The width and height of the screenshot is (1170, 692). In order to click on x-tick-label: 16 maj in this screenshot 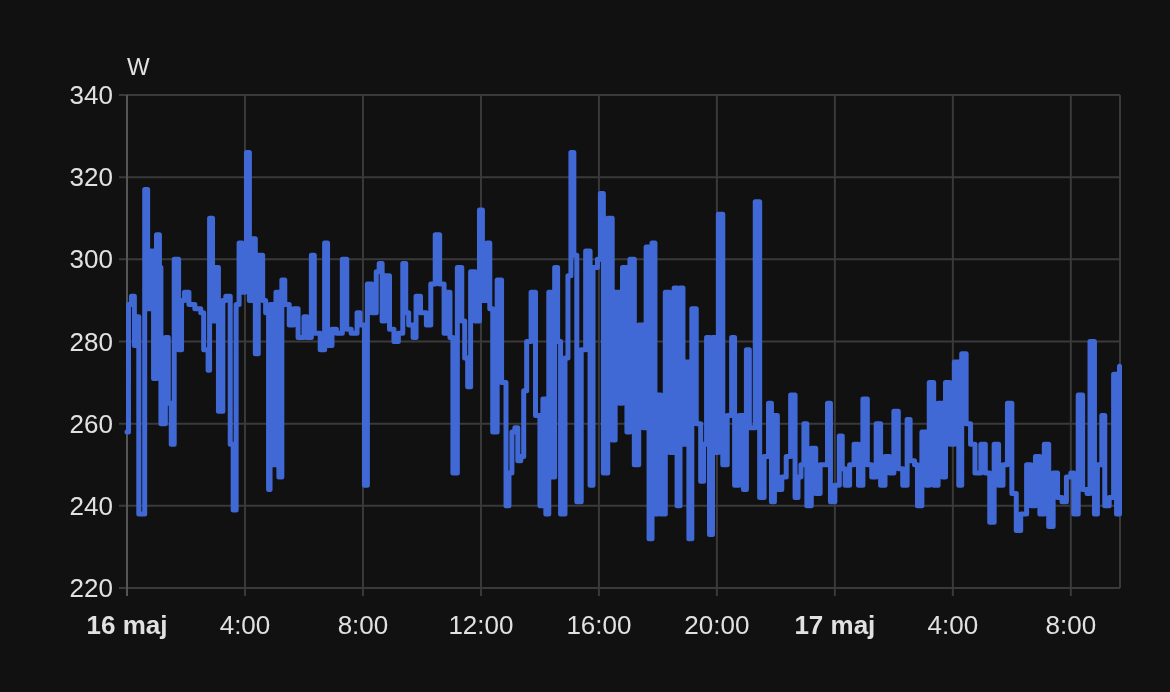, I will do `click(127, 625)`.